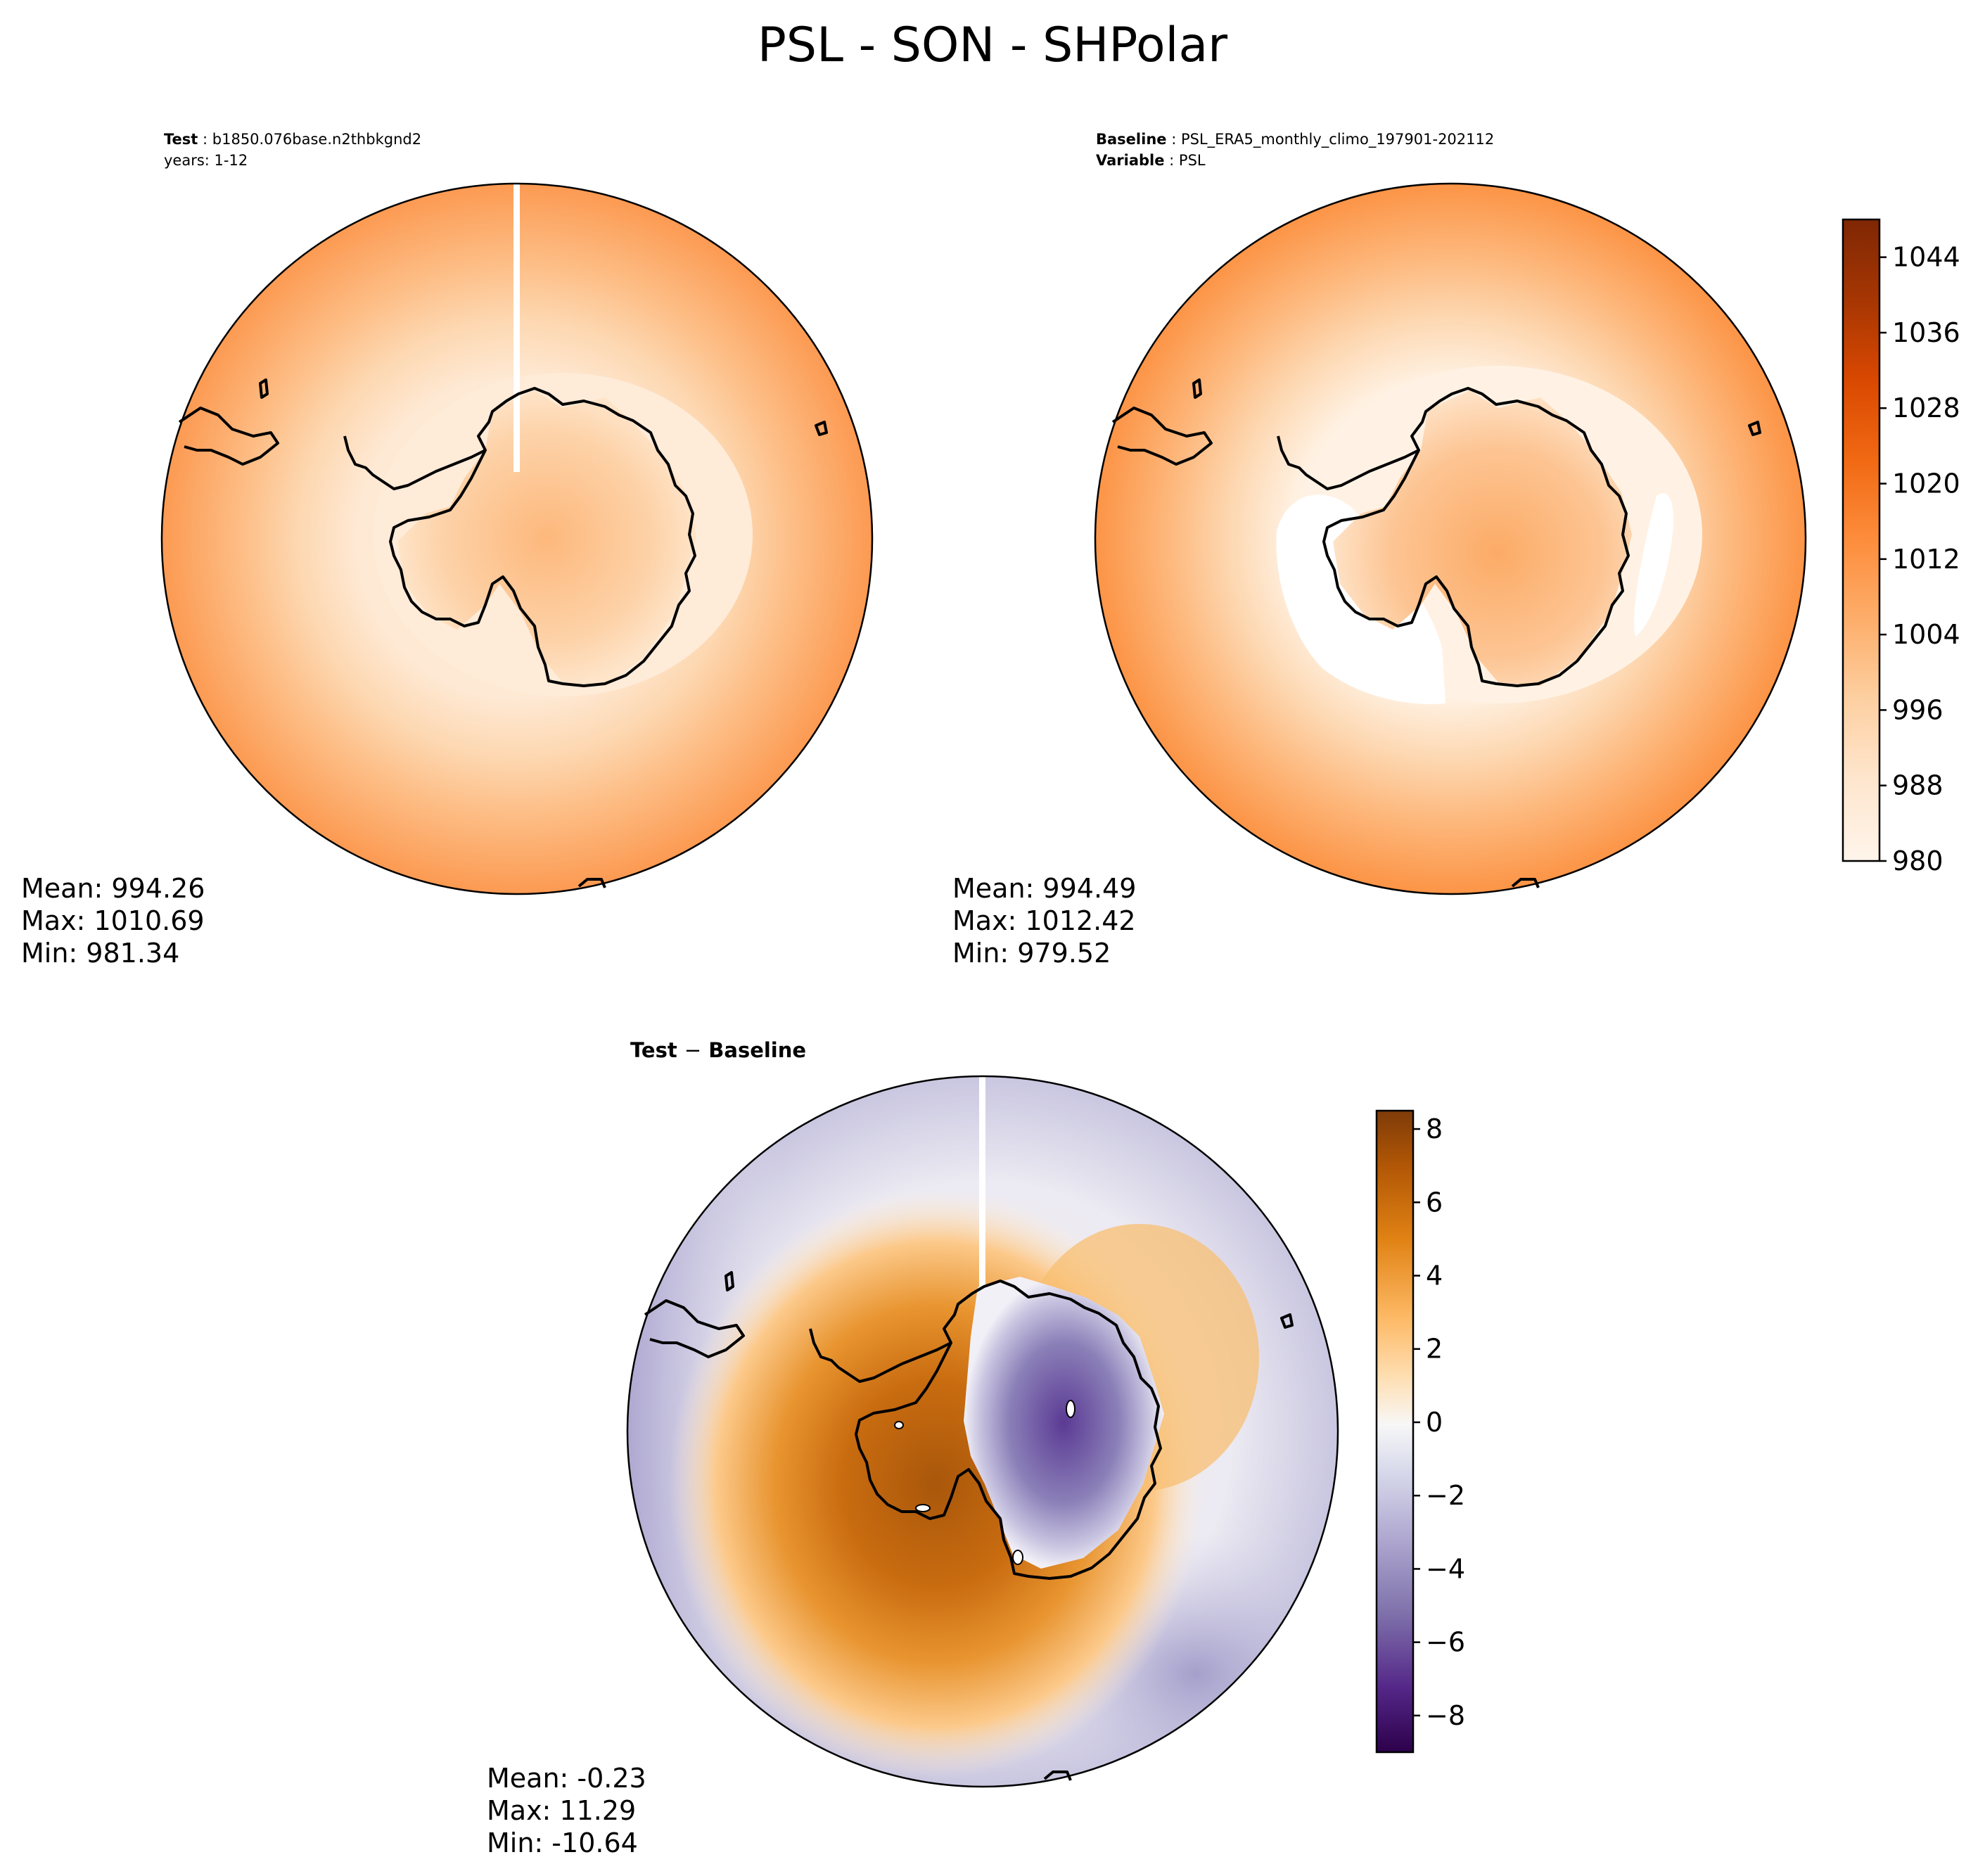 Image resolution: width=1985 pixels, height=1876 pixels. Describe the element at coordinates (1918, 786) in the screenshot. I see `oranges-colorbar-tick-label: 988` at that location.